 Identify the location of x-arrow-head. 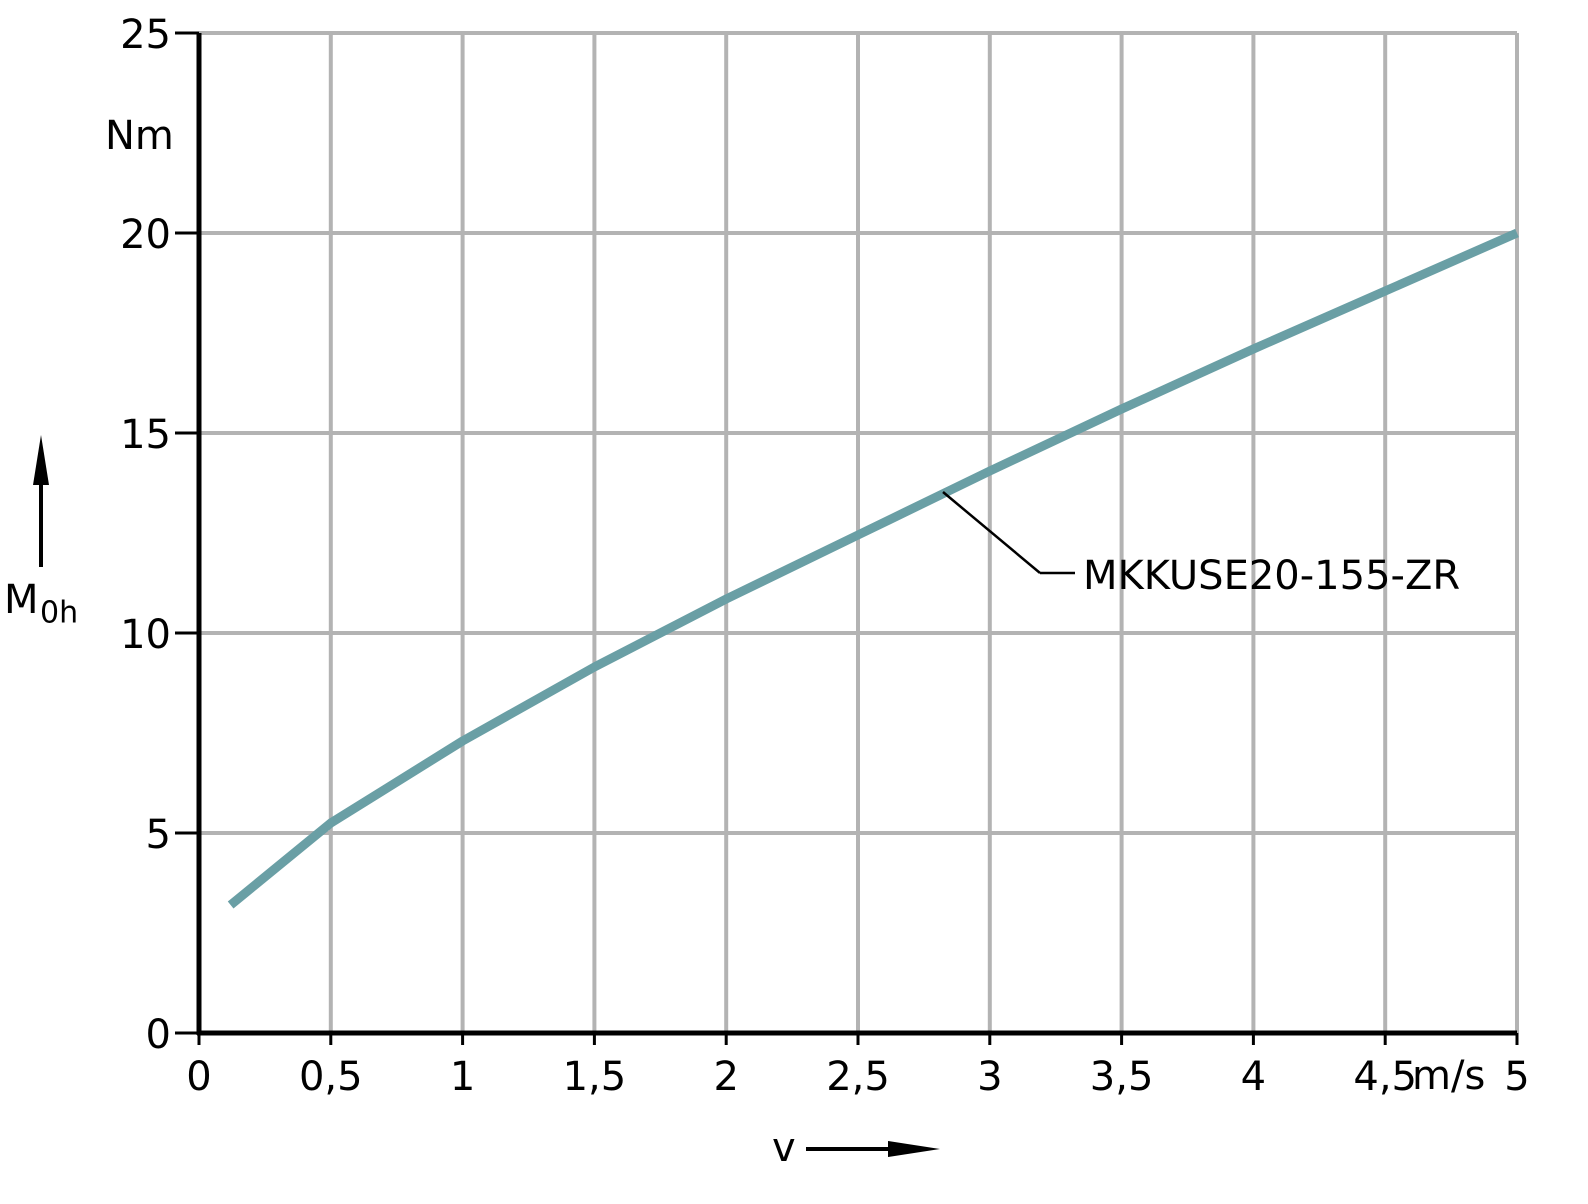
(914, 1149).